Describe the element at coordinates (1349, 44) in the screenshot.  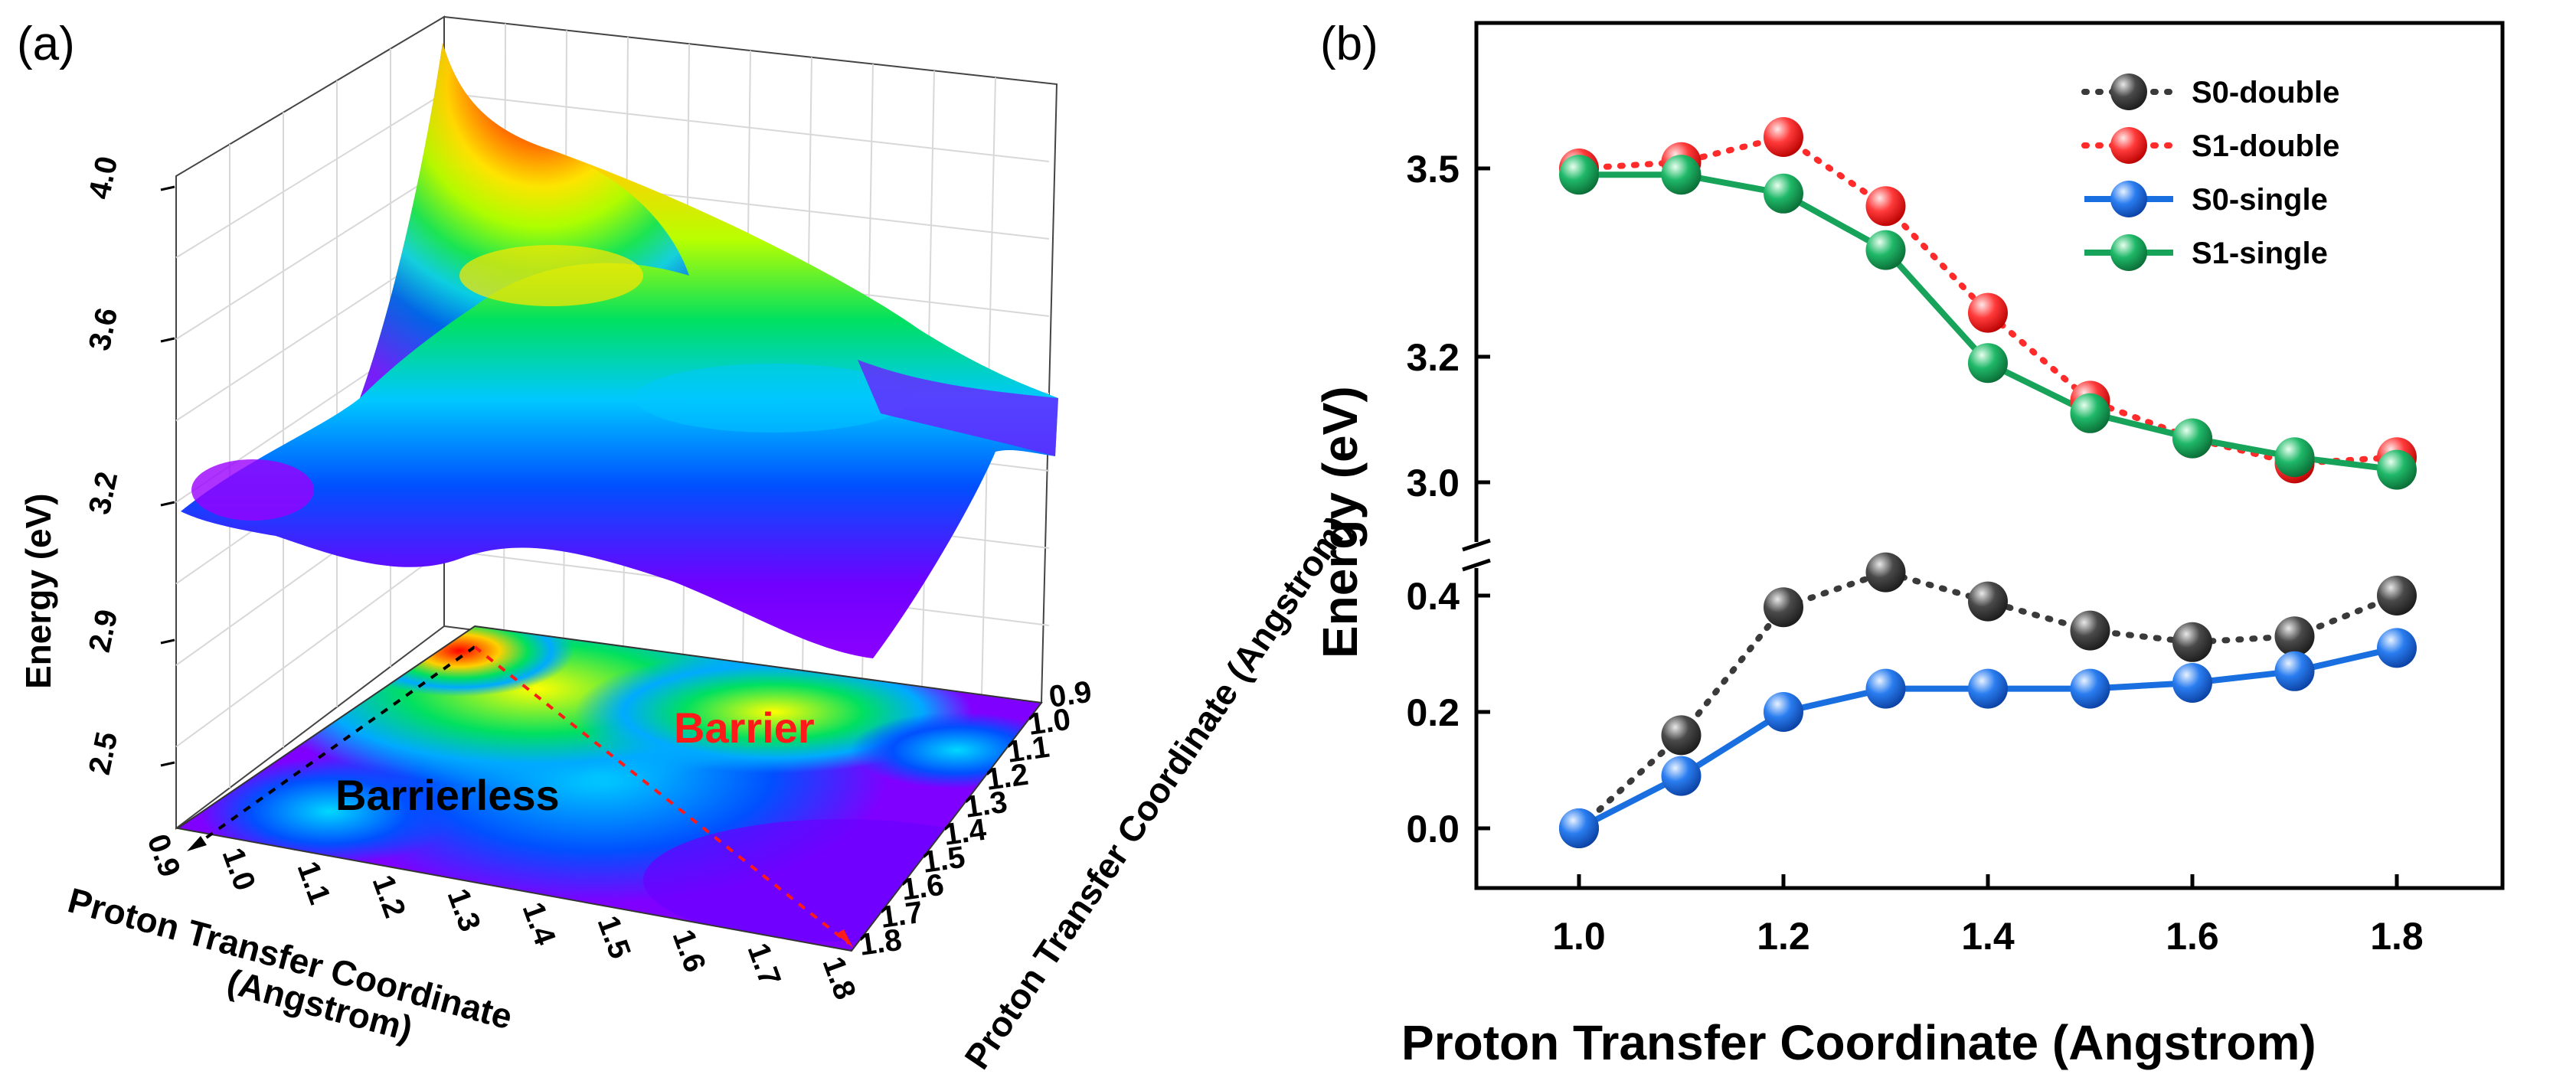
I see `panel-b-letter: (b)` at that location.